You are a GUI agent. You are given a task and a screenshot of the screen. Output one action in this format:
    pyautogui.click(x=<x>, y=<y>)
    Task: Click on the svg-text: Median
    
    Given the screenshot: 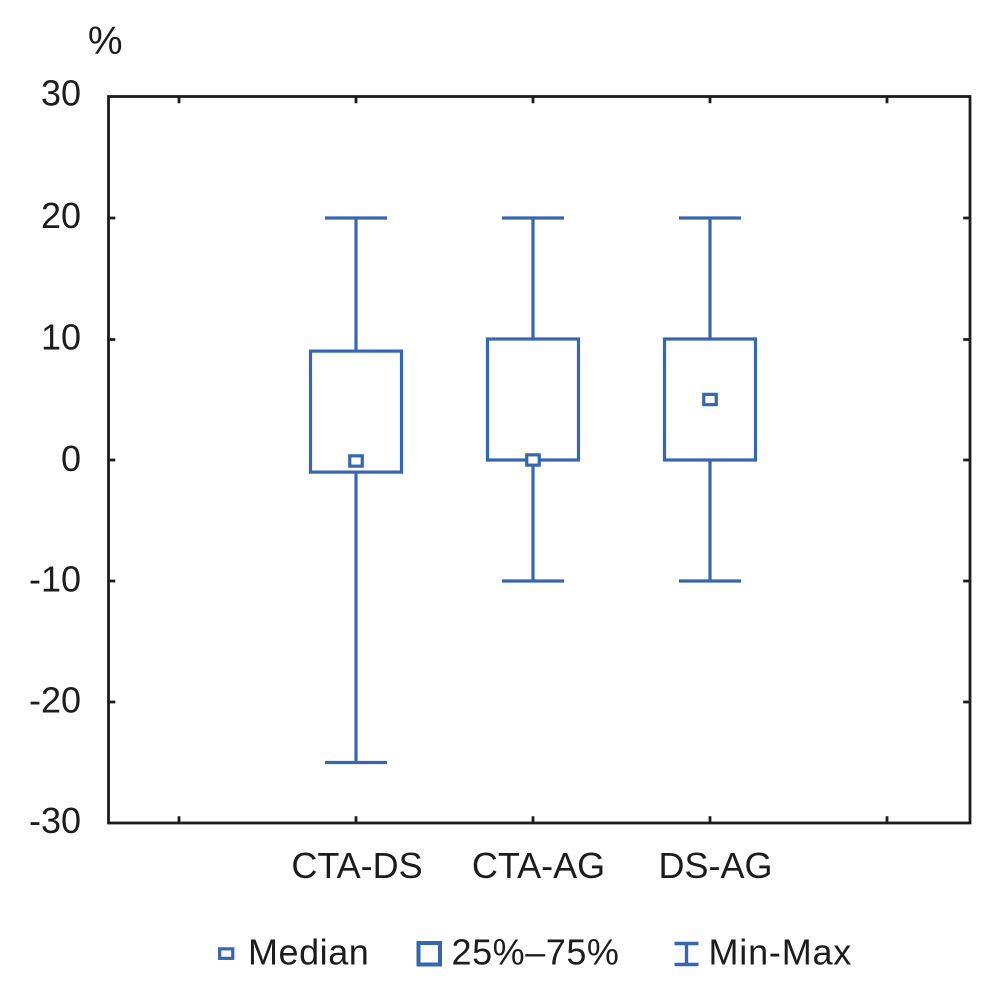 What is the action you would take?
    pyautogui.click(x=308, y=952)
    